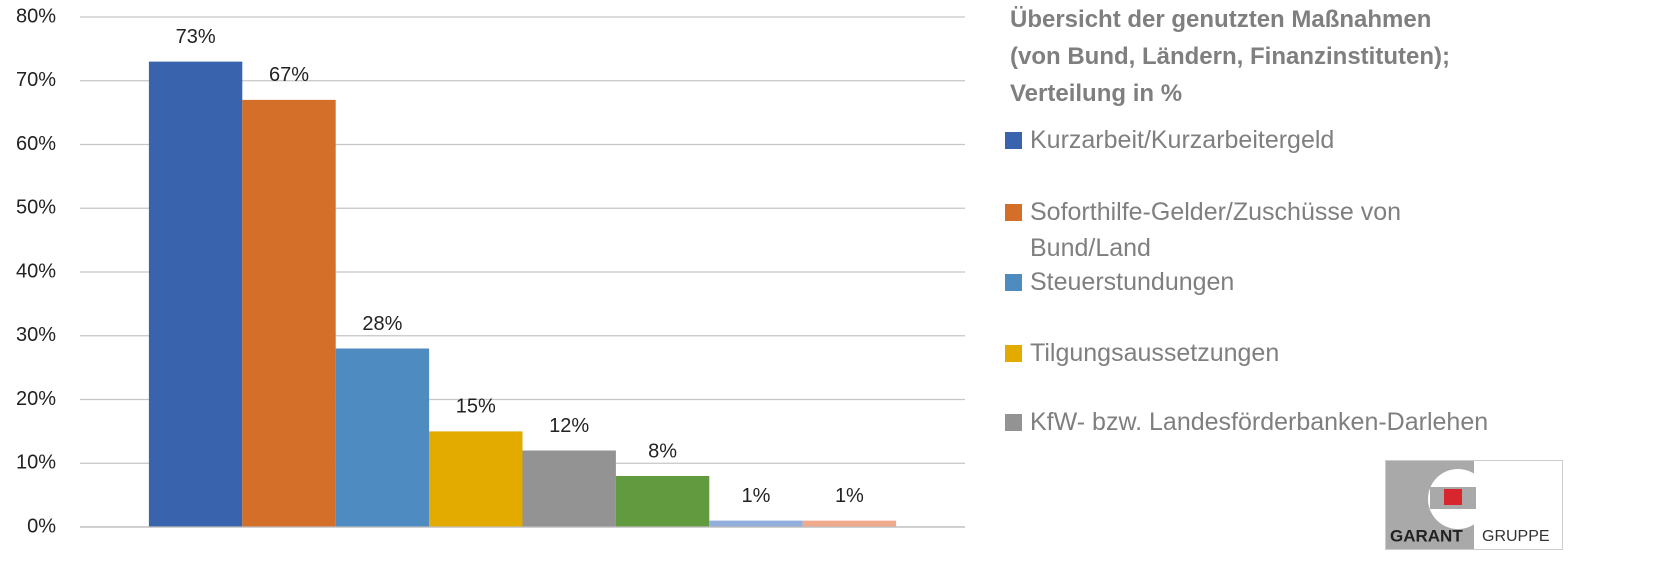 The height and width of the screenshot is (588, 1679). What do you see at coordinates (1221, 19) in the screenshot?
I see `title-line: Übersicht der genutzten Maßnahmen` at bounding box center [1221, 19].